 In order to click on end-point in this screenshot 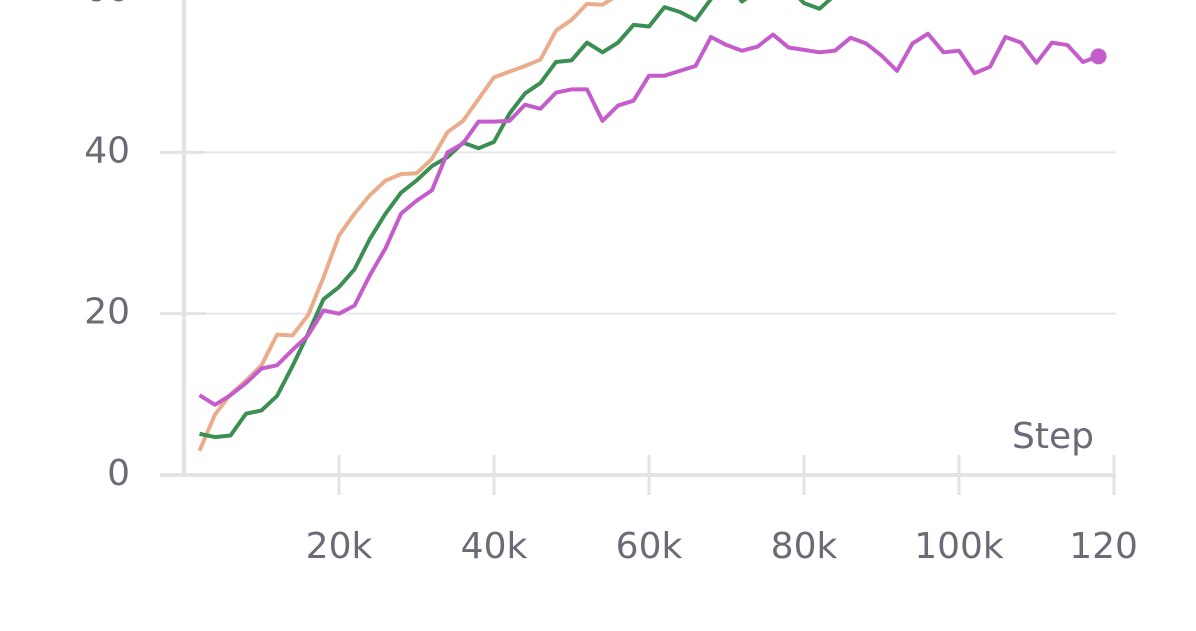, I will do `click(1098, 56)`.